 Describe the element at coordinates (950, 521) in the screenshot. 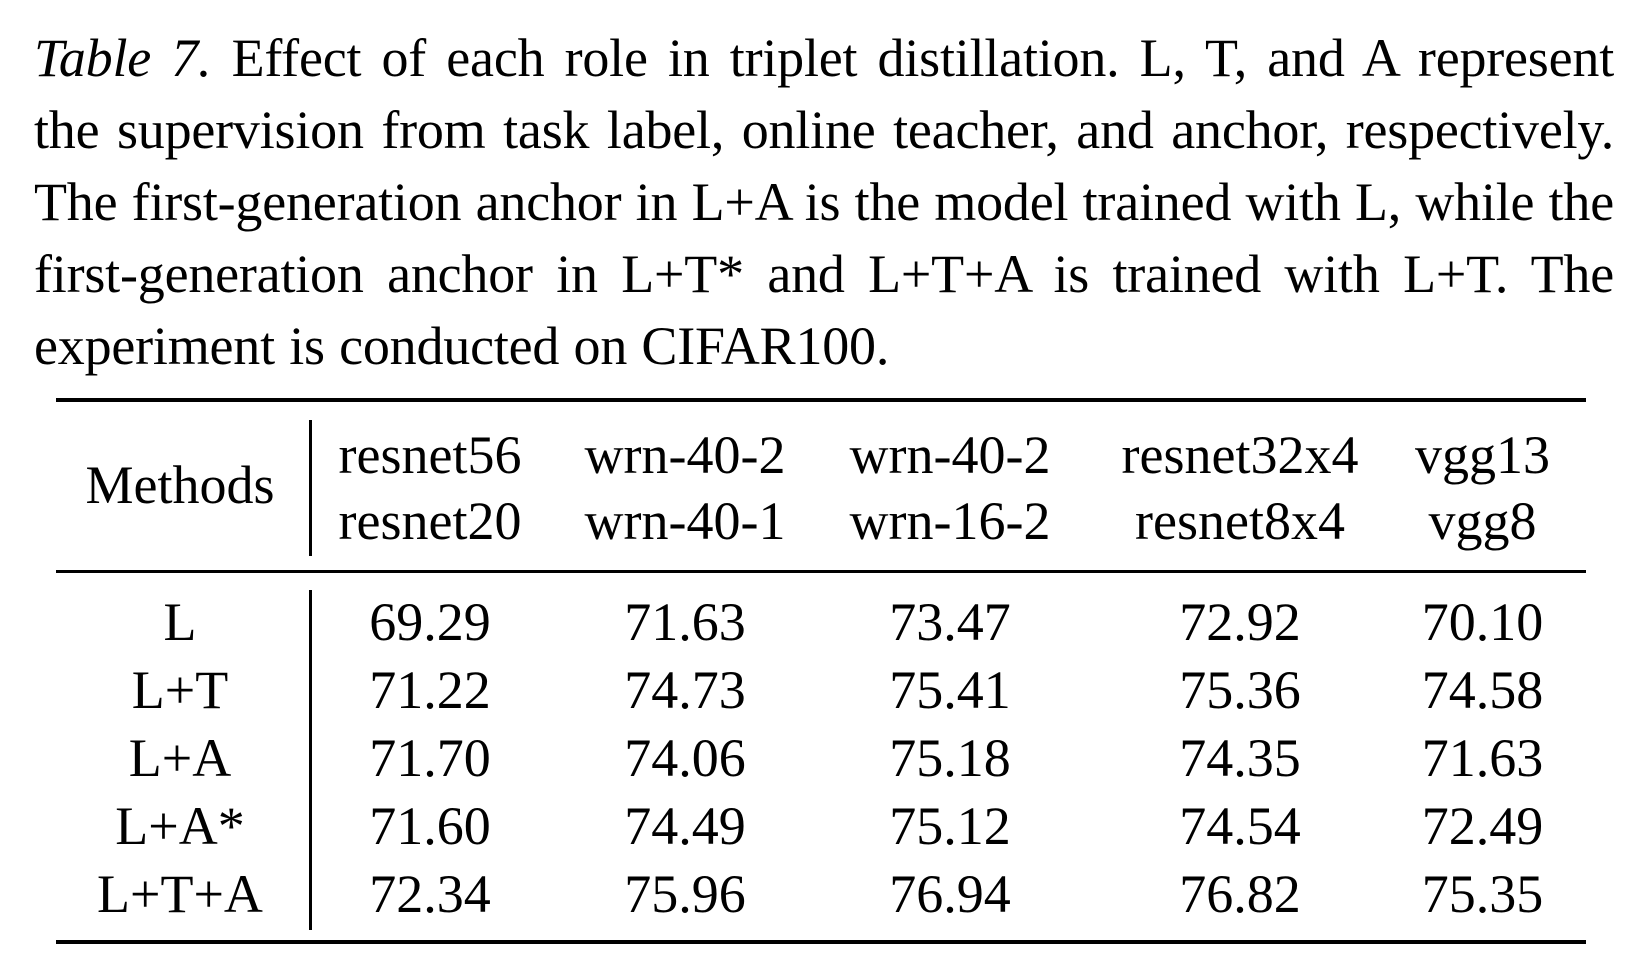

I see `column-student: wrn-16-2` at that location.